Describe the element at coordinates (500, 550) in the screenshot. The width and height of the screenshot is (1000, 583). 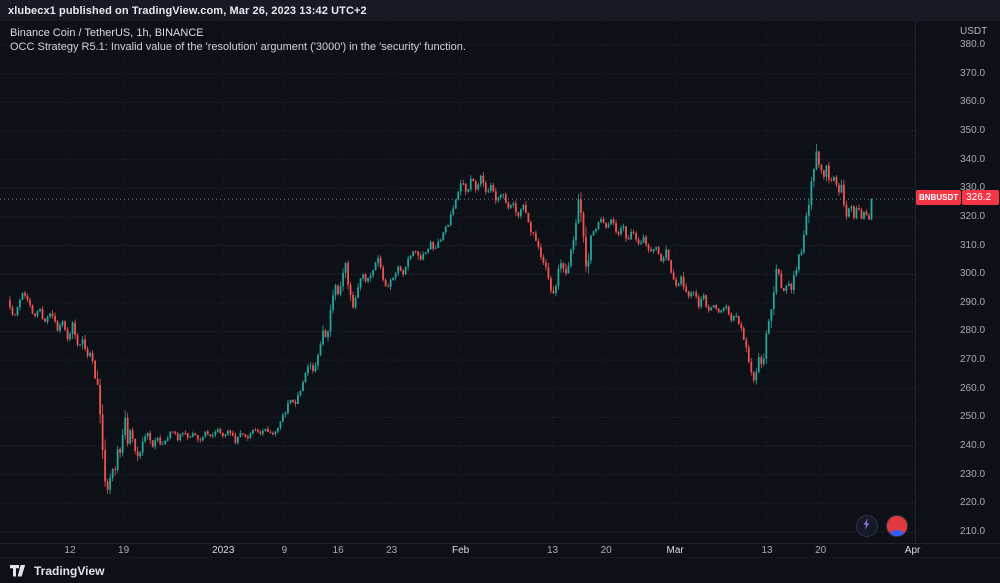
I see `time-axis: 12 19 2023 9 16 23 Feb 13 20 Mar 13 20 Apr` at that location.